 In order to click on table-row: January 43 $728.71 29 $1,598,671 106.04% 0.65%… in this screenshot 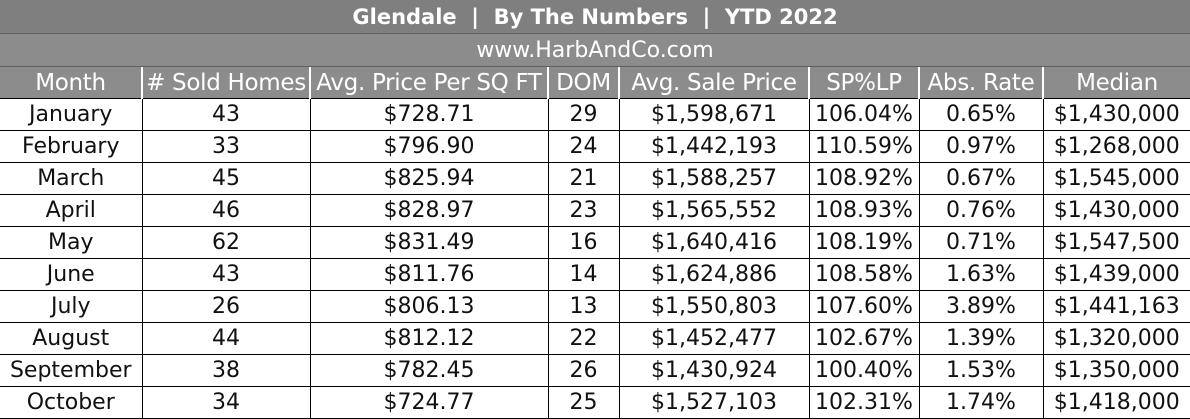, I will do `click(595, 114)`.